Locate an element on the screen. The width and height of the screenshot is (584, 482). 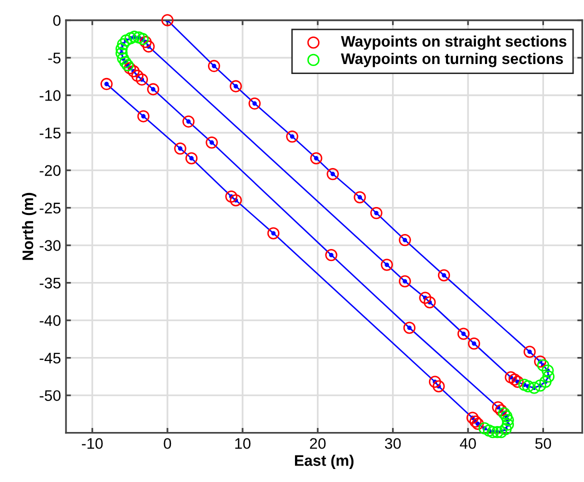
legend-label: Waypoints on turning sections is located at coordinates (451, 60).